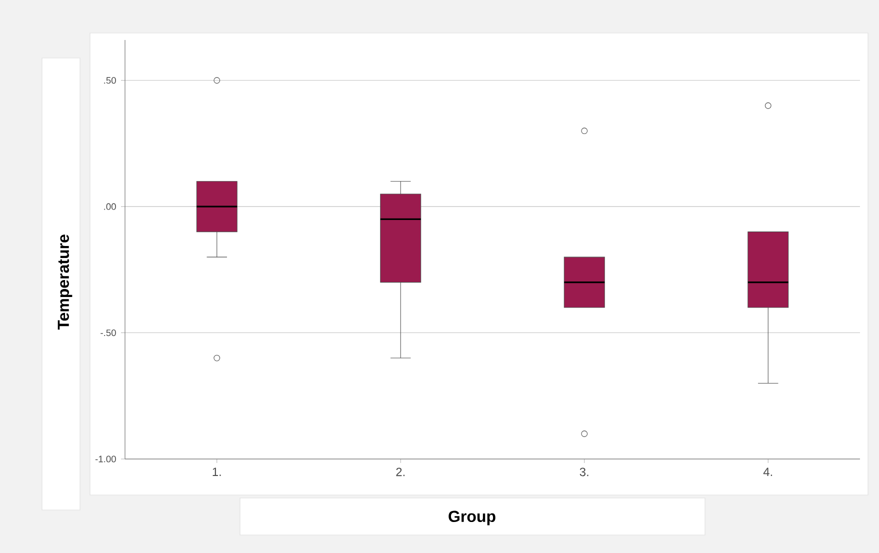 The height and width of the screenshot is (553, 879). I want to click on x-axis-title: Group, so click(472, 518).